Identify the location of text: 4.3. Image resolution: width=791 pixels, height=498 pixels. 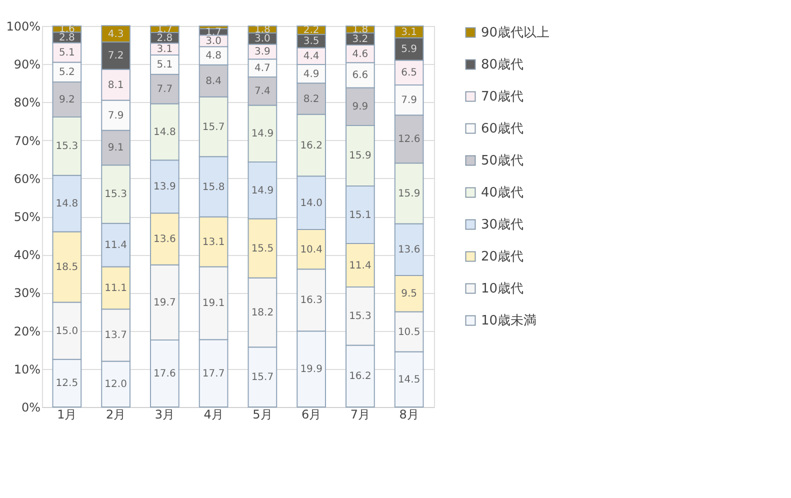
(116, 34).